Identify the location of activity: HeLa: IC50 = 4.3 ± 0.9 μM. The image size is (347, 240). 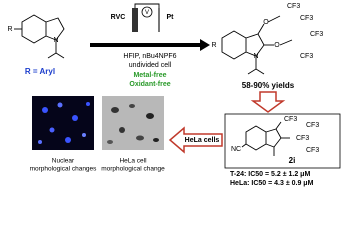
(272, 183).